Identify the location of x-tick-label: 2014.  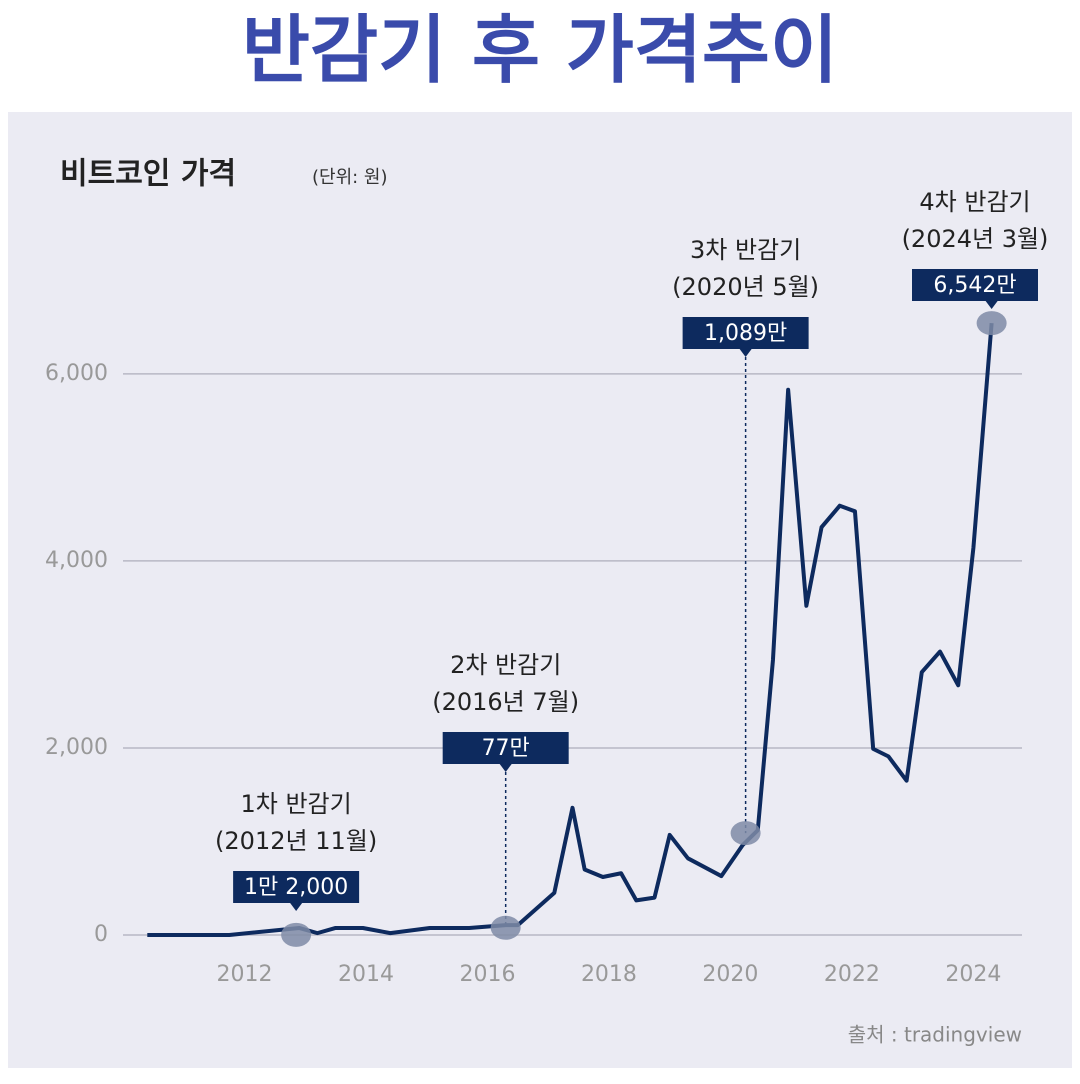
(366, 974).